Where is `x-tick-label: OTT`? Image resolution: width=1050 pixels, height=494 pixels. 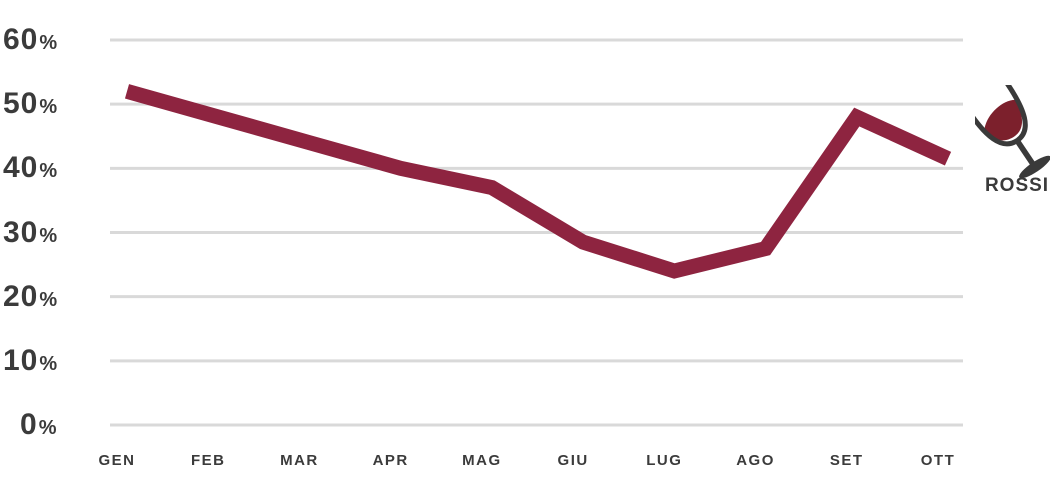
x-tick-label: OTT is located at coordinates (938, 460).